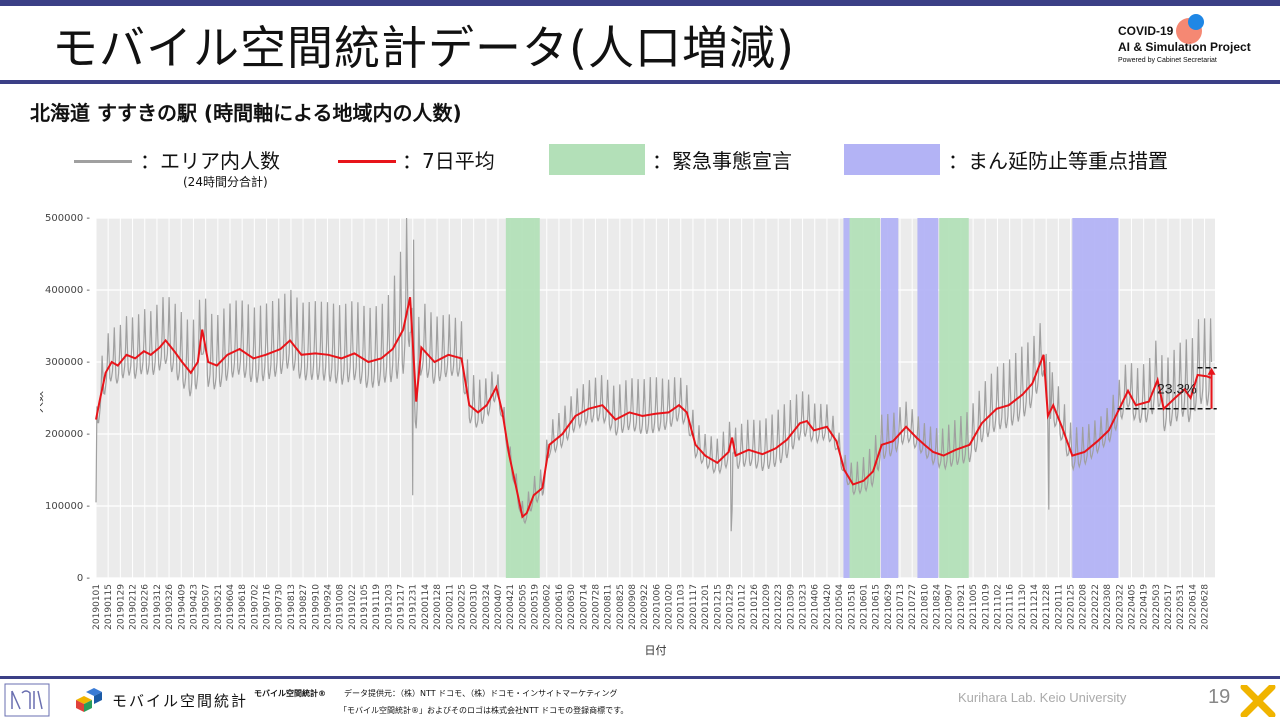 The image size is (1280, 720). Describe the element at coordinates (448, 161) in the screenshot. I see `legend-avg-label: ：7日平均` at that location.